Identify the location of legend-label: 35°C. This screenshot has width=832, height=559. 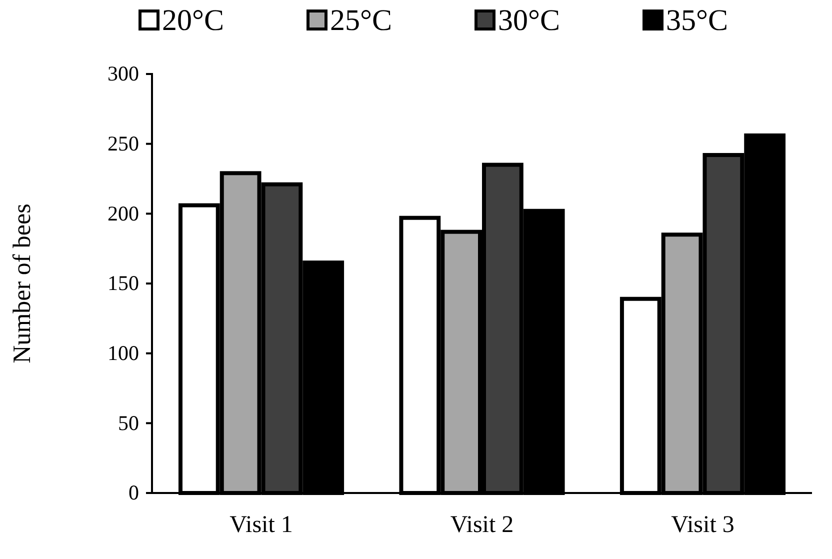
(697, 20).